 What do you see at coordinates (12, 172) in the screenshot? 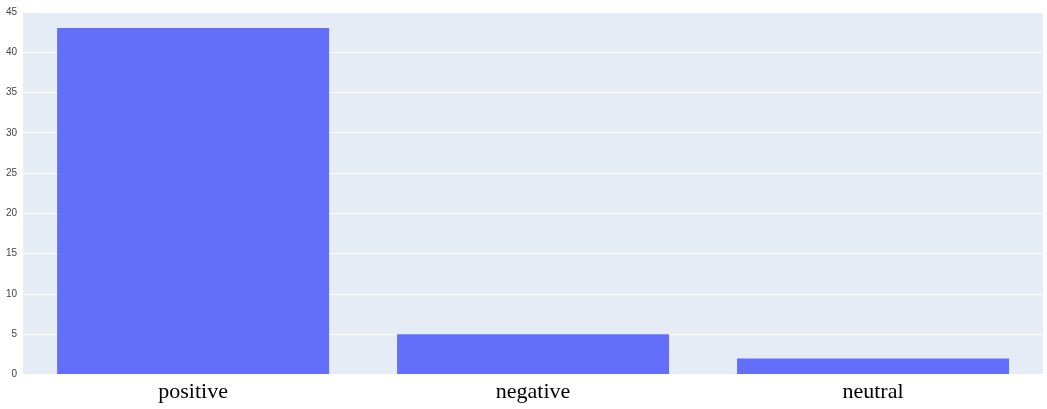
I see `y-tick-label: 25` at bounding box center [12, 172].